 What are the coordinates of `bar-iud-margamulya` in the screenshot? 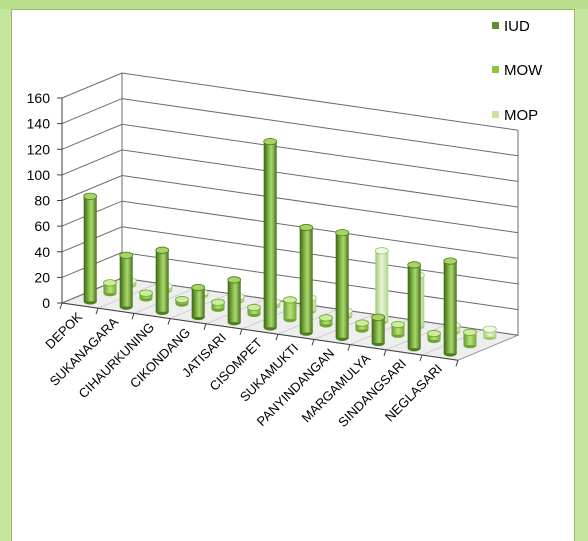 It's located at (378, 330).